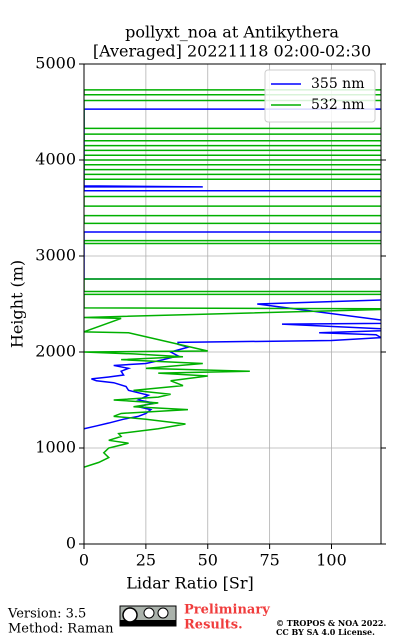  What do you see at coordinates (146, 560) in the screenshot?
I see `x-tick-label: 25` at bounding box center [146, 560].